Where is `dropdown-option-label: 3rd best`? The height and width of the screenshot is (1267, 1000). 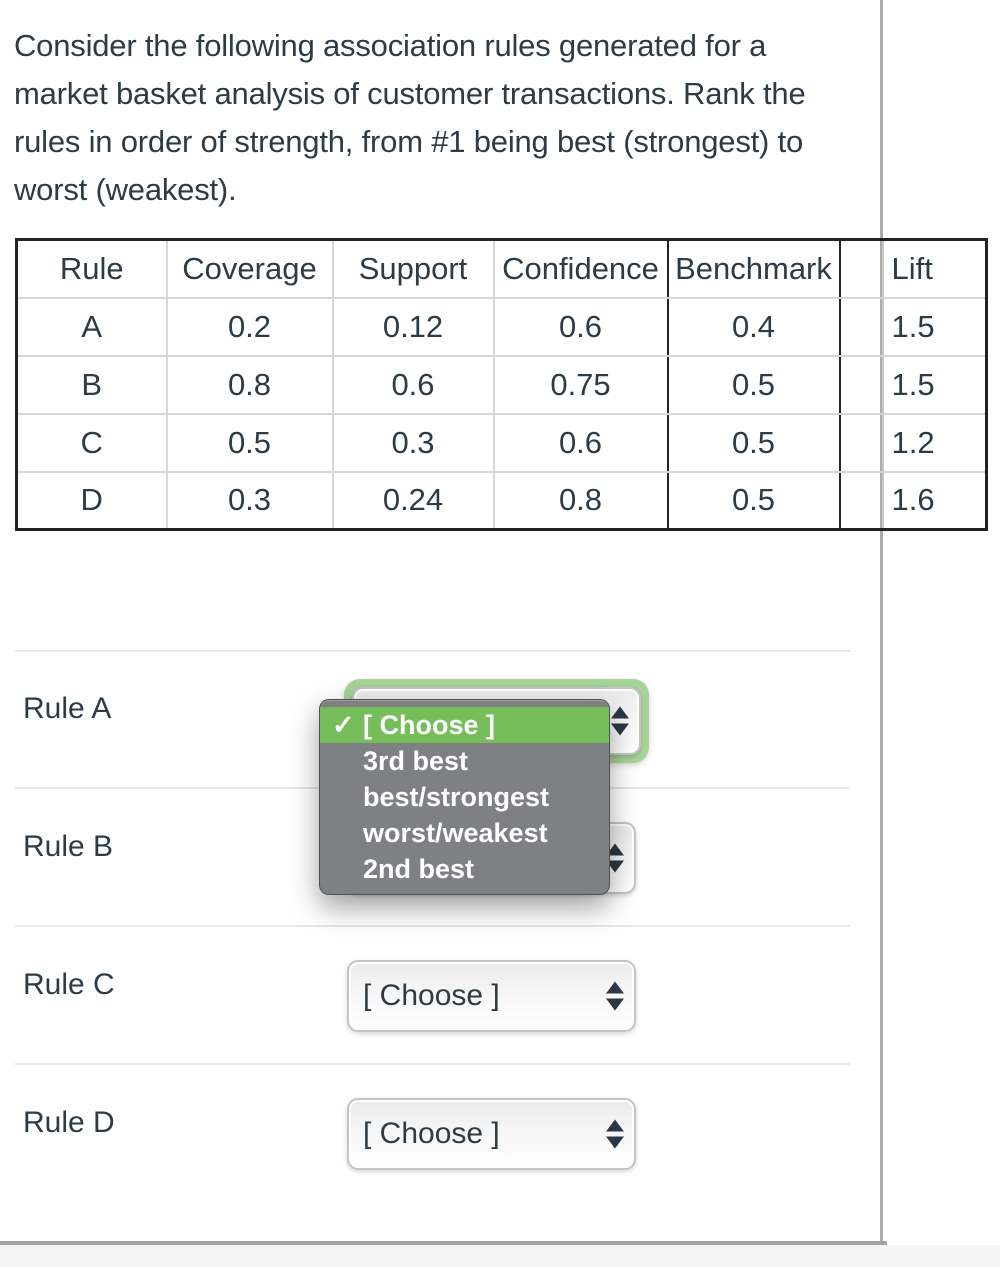 dropdown-option-label: 3rd best is located at coordinates (416, 761).